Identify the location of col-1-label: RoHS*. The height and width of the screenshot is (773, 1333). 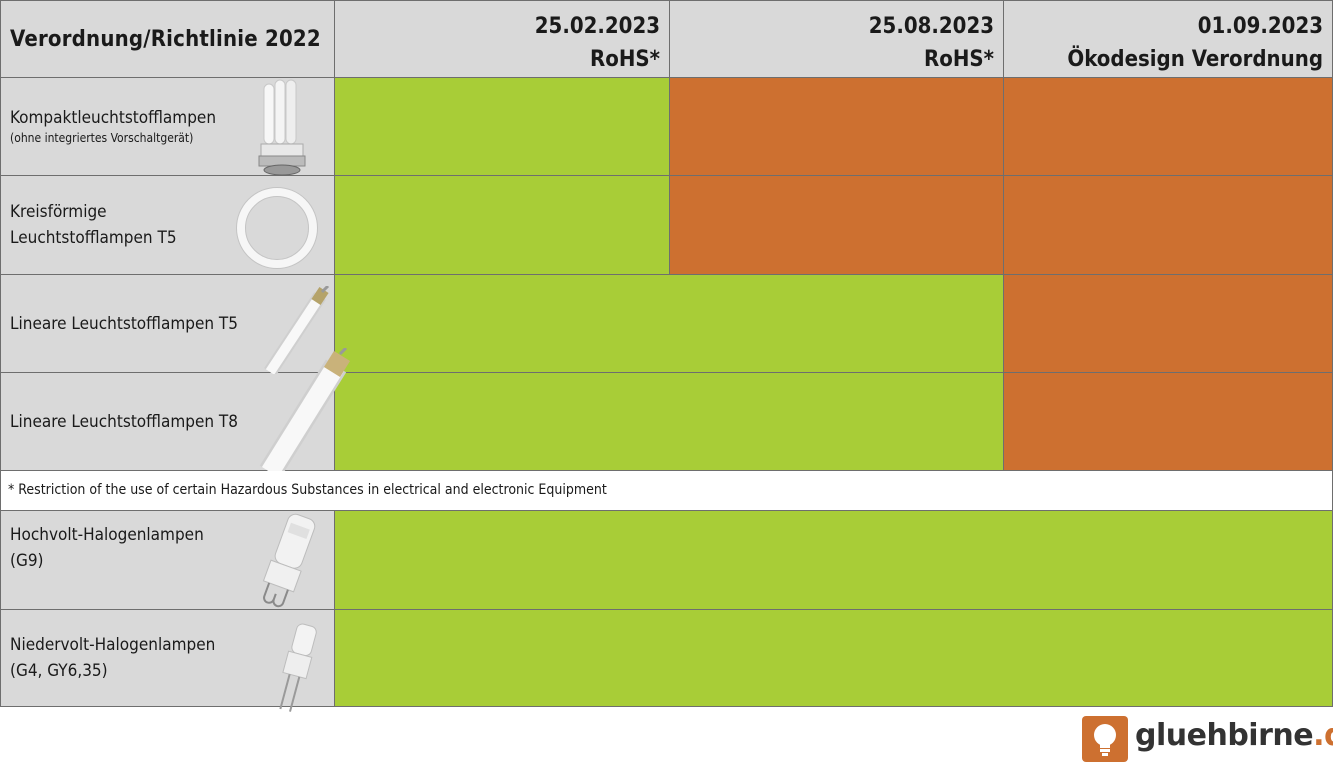
(624, 59).